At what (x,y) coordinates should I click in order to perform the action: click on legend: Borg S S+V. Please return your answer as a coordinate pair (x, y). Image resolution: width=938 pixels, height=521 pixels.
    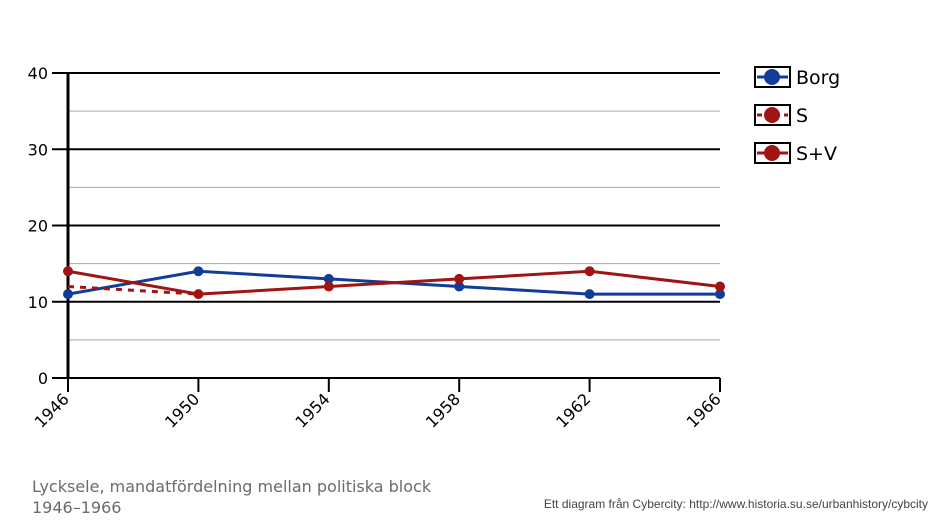
    Looking at the image, I should click on (797, 115).